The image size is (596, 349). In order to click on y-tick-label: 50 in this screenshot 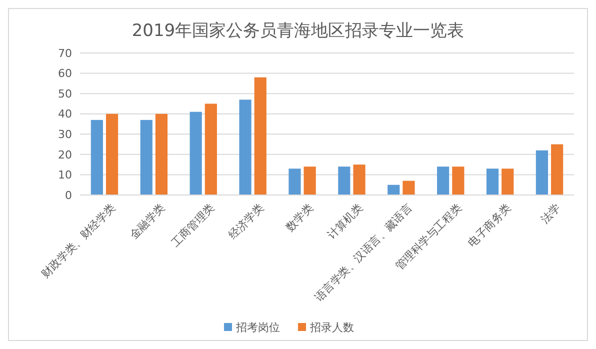, I will do `click(65, 93)`.